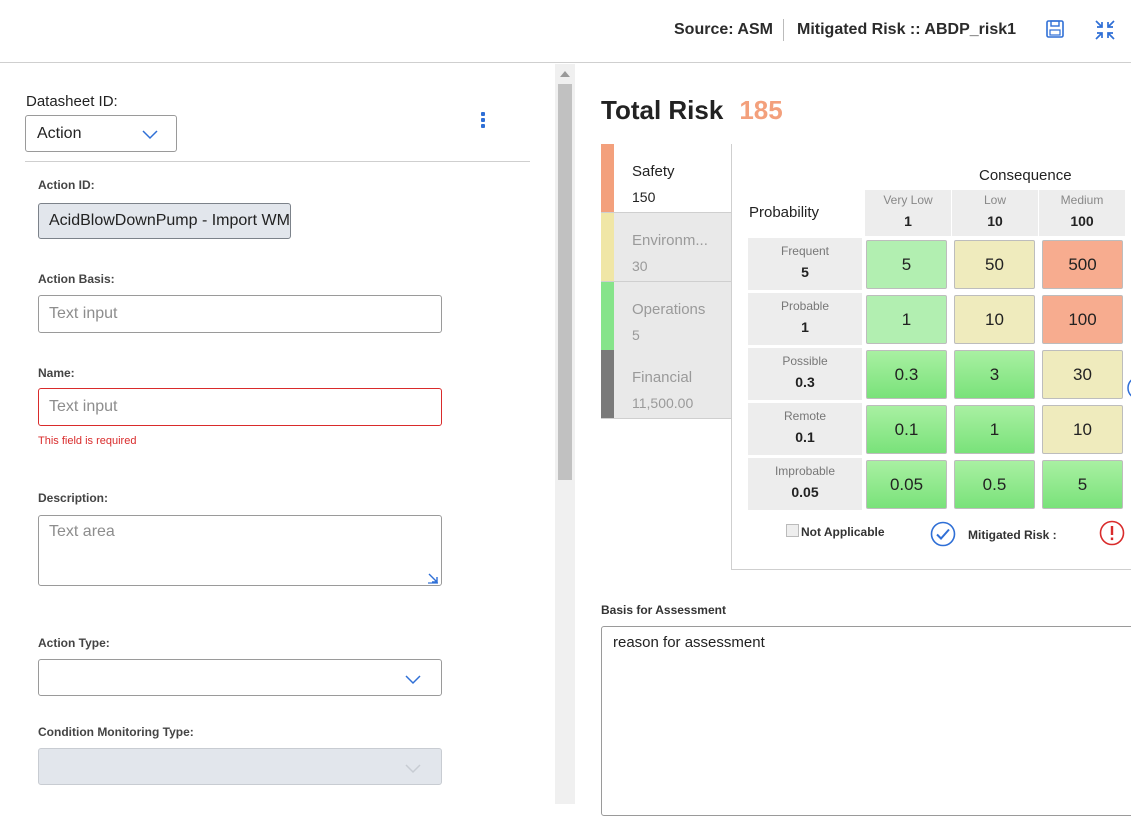 This screenshot has width=1131, height=816. What do you see at coordinates (906, 429) in the screenshot?
I see `matrix-cell: 0.1` at bounding box center [906, 429].